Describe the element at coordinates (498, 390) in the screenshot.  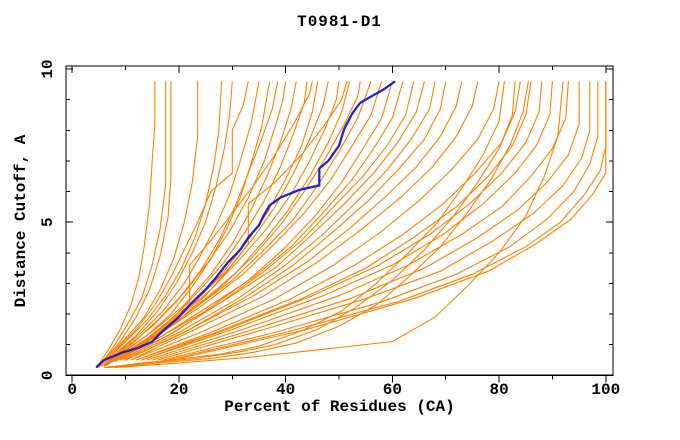
I see `x-tick-label: 80` at that location.